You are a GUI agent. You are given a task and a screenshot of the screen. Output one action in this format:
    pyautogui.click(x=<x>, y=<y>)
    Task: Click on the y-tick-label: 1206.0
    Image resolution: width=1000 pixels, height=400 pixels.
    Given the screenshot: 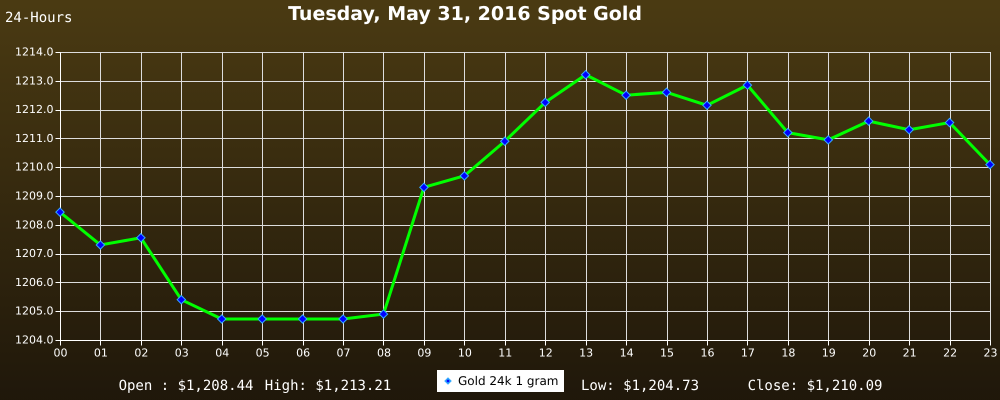 What is the action you would take?
    pyautogui.click(x=34, y=282)
    